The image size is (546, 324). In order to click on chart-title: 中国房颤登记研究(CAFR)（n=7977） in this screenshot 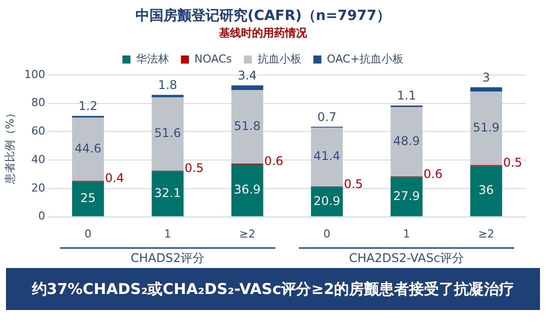, I will do `click(263, 15)`.